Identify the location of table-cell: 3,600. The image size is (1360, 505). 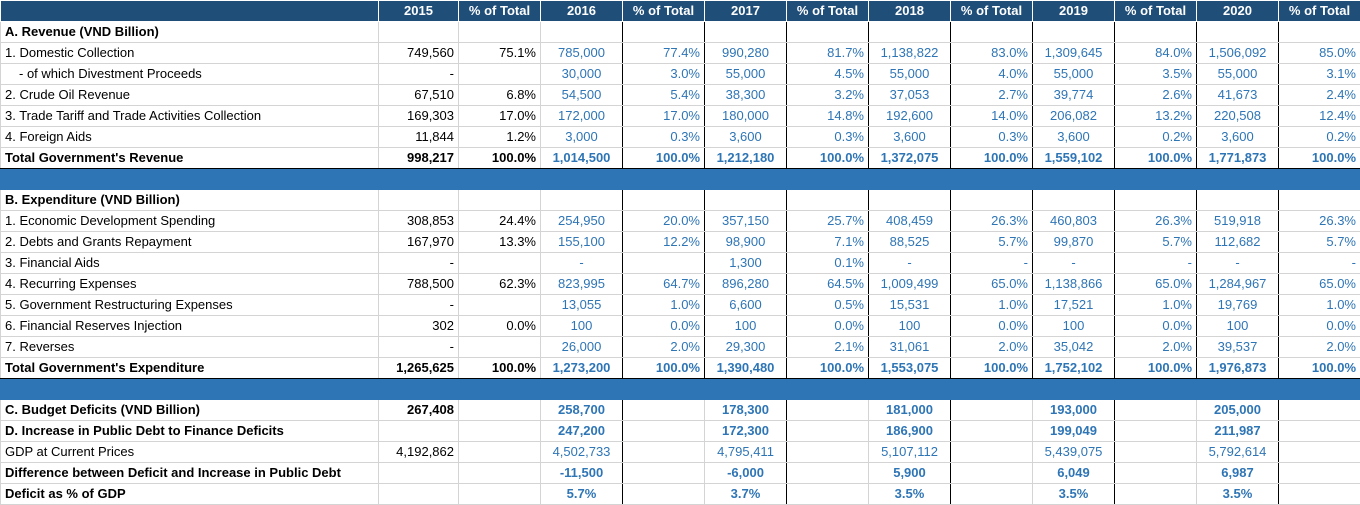
(1237, 137).